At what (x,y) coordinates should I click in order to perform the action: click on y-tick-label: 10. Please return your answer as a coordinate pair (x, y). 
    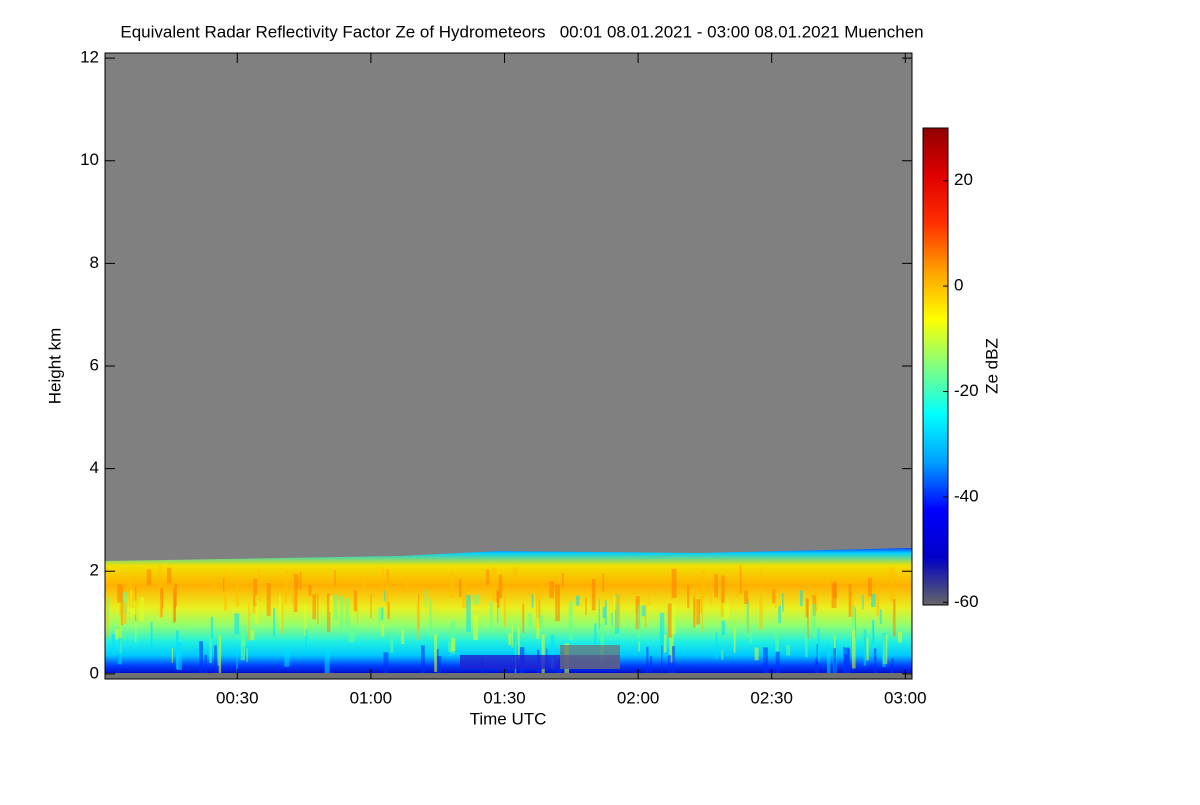
    Looking at the image, I should click on (89, 159).